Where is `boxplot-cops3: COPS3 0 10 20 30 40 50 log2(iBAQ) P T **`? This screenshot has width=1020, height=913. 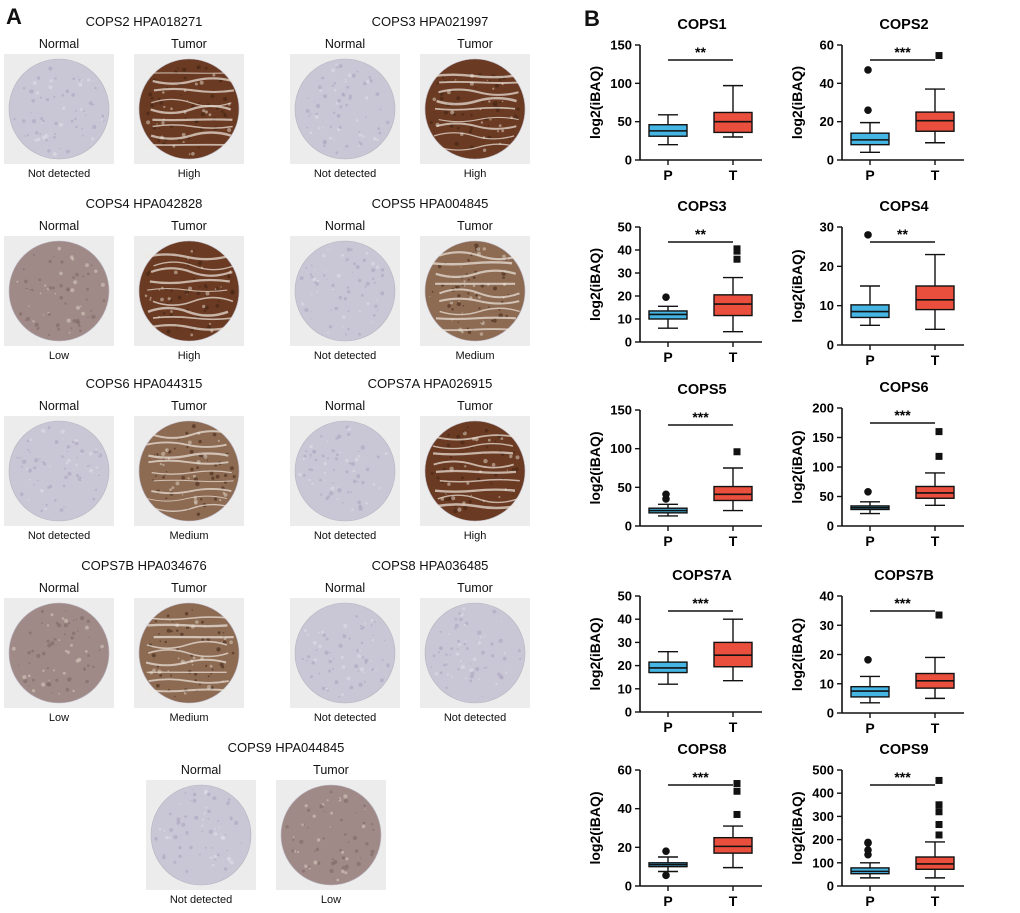 boxplot-cops3: COPS3 0 10 20 30 40 50 log2(iBAQ) P T ** is located at coordinates (674, 282).